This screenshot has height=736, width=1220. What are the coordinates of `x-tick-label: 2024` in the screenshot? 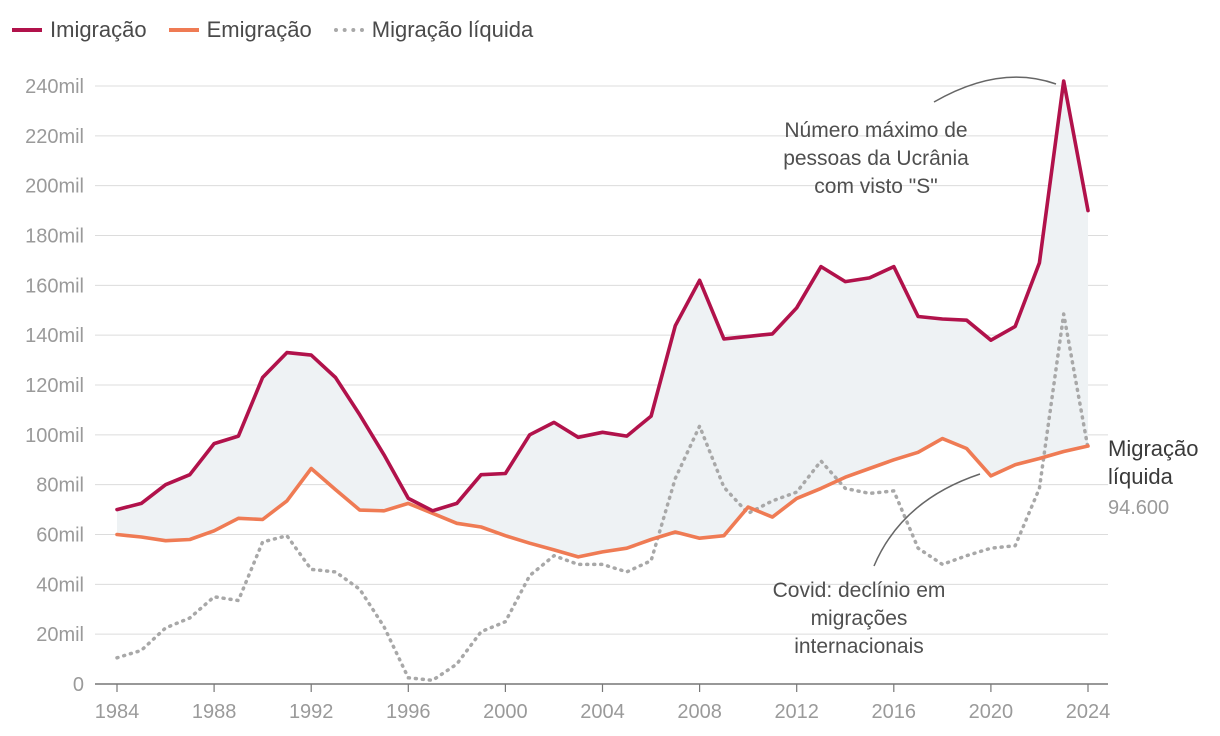 It's located at (1088, 712).